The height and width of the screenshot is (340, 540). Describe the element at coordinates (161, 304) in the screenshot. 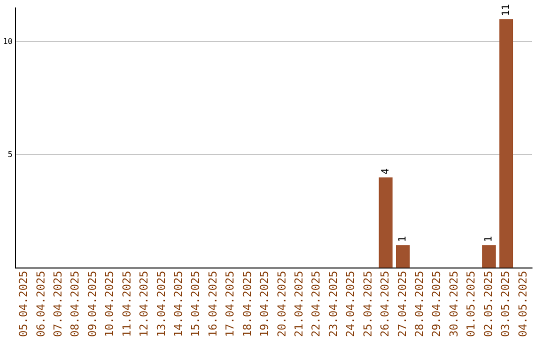

I see `x-tick-label: 13.04.2025` at that location.